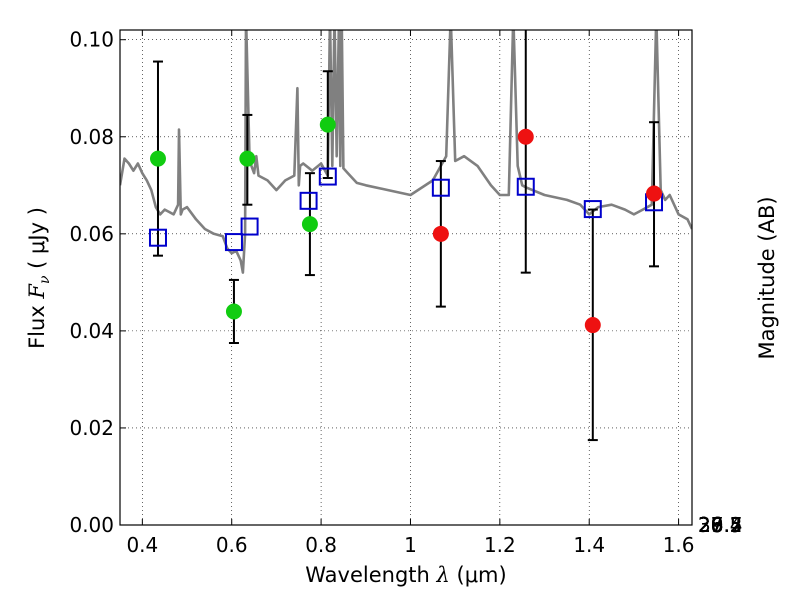  I want to click on x-tick-labels: 0.4 0.6 0.8 1 1.2 1.4 1.6, so click(410, 545).